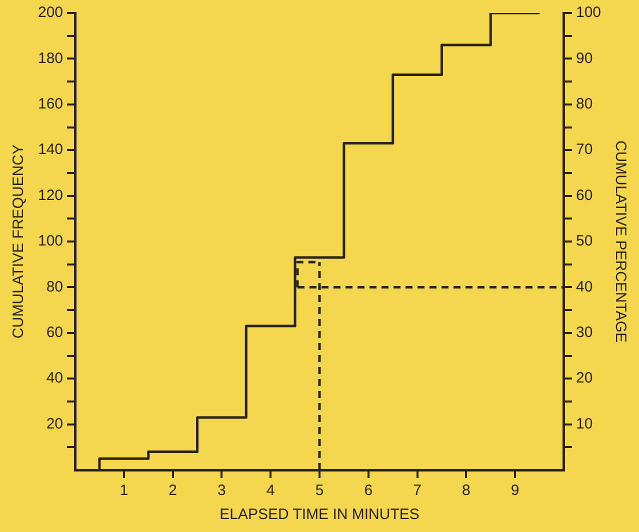 This screenshot has height=532, width=639. I want to click on y-tick-label: 160, so click(51, 104).